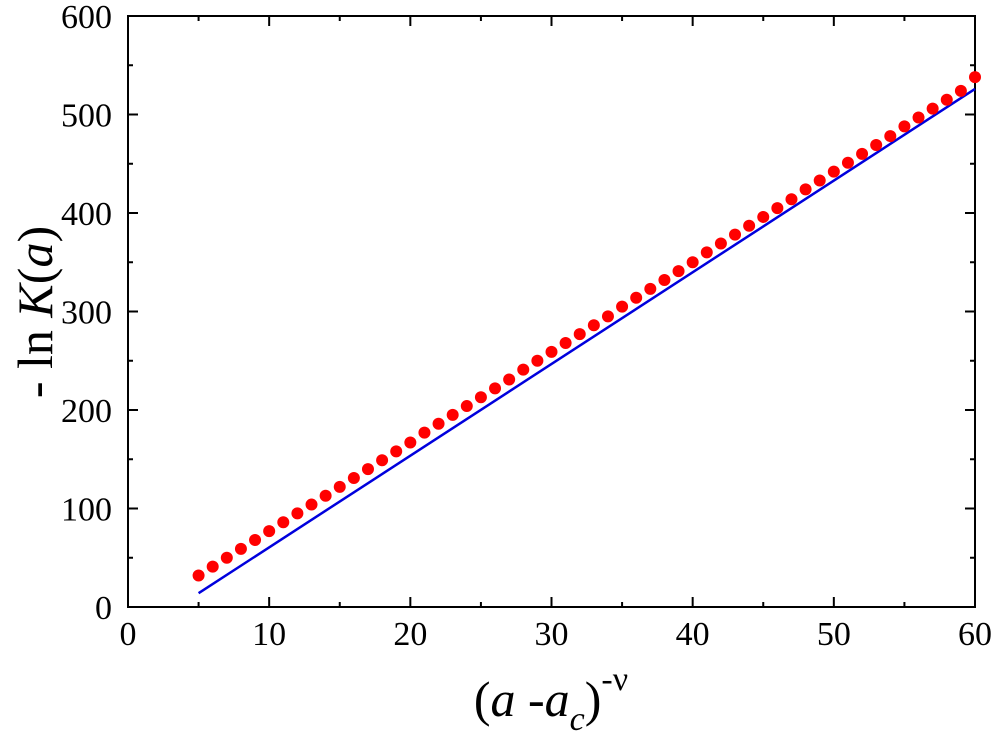 This screenshot has height=736, width=997. I want to click on y-tick-label: 0, so click(103, 608).